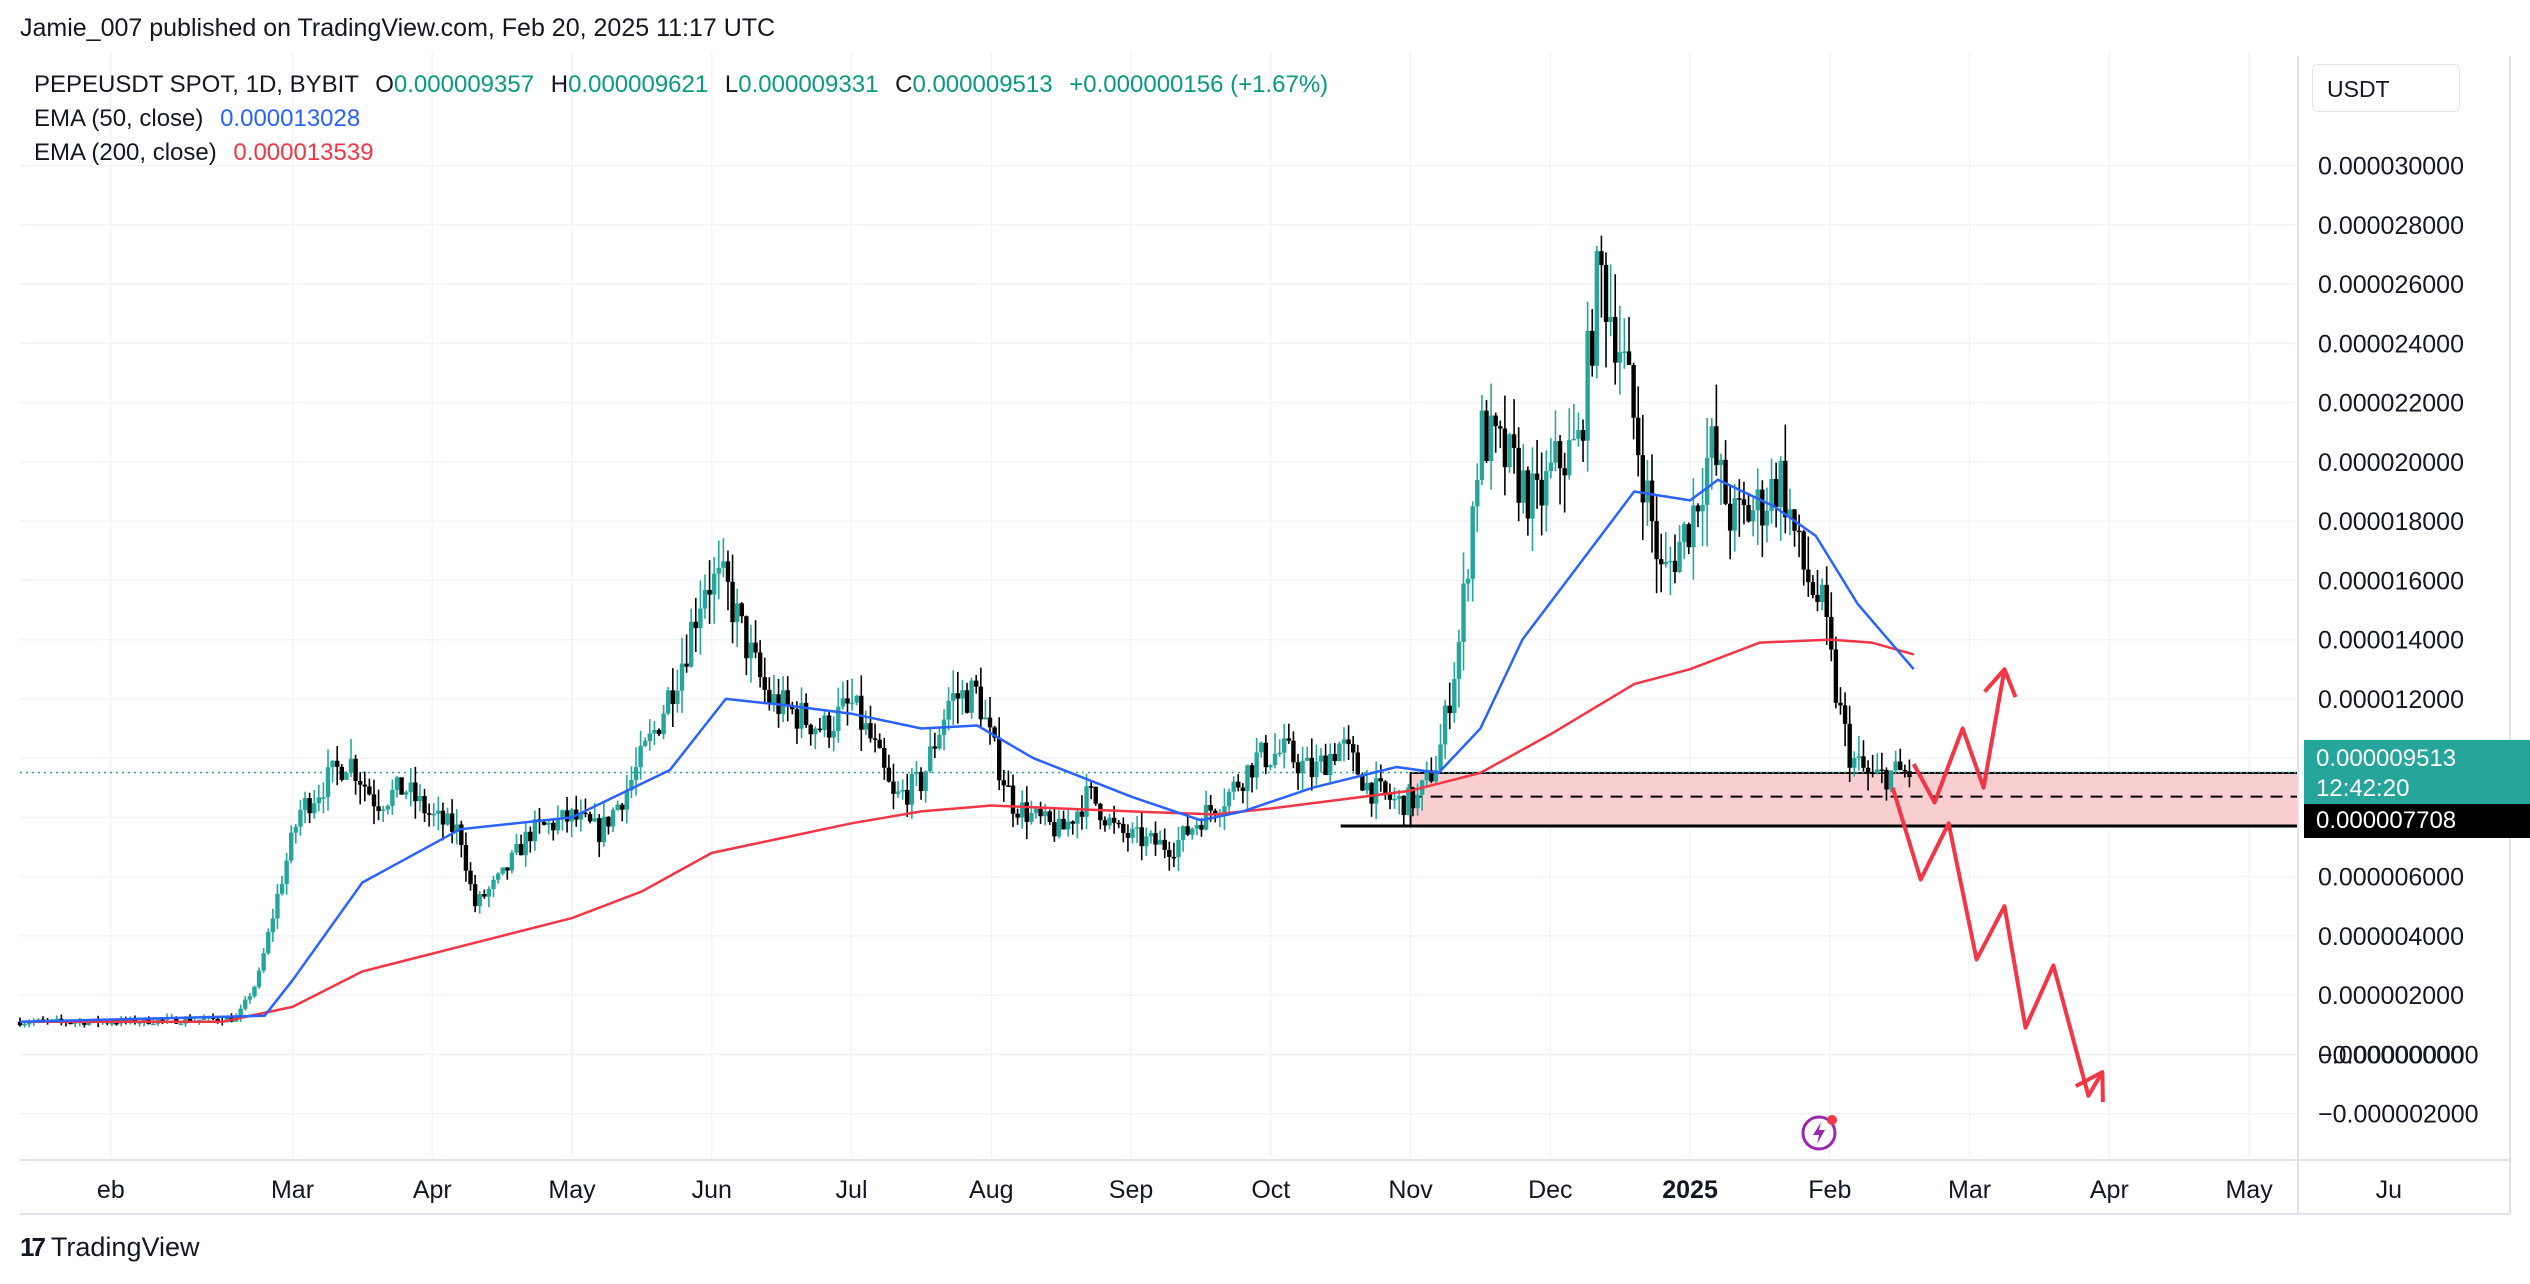  What do you see at coordinates (2391, 167) in the screenshot?
I see `y-tick-label: 0.000030000` at bounding box center [2391, 167].